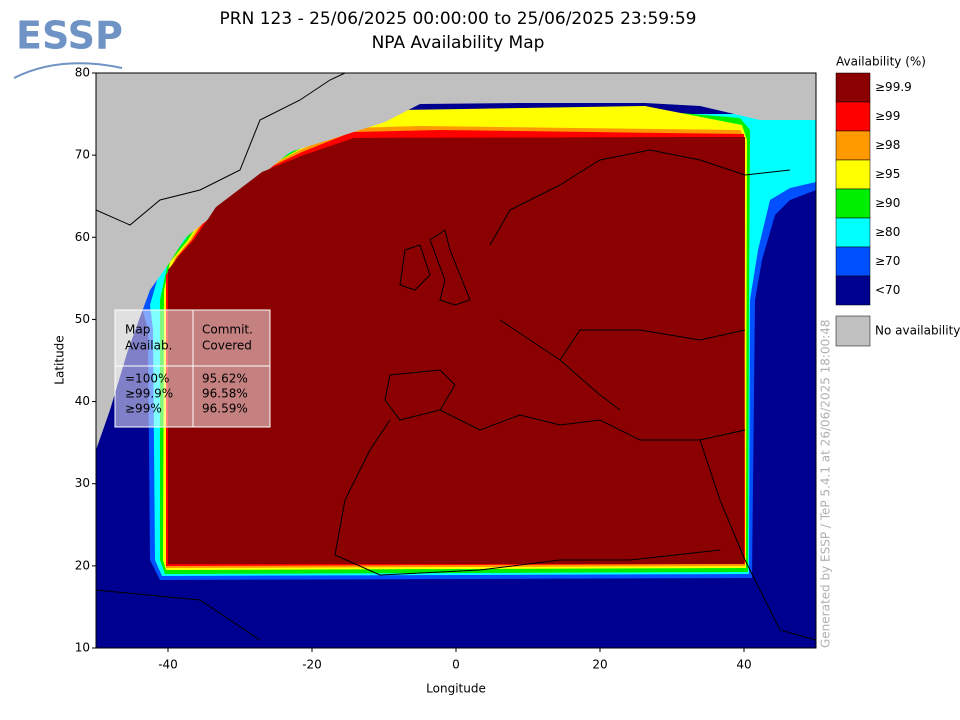 The height and width of the screenshot is (720, 960). I want to click on x-tick-label: 40, so click(743, 665).